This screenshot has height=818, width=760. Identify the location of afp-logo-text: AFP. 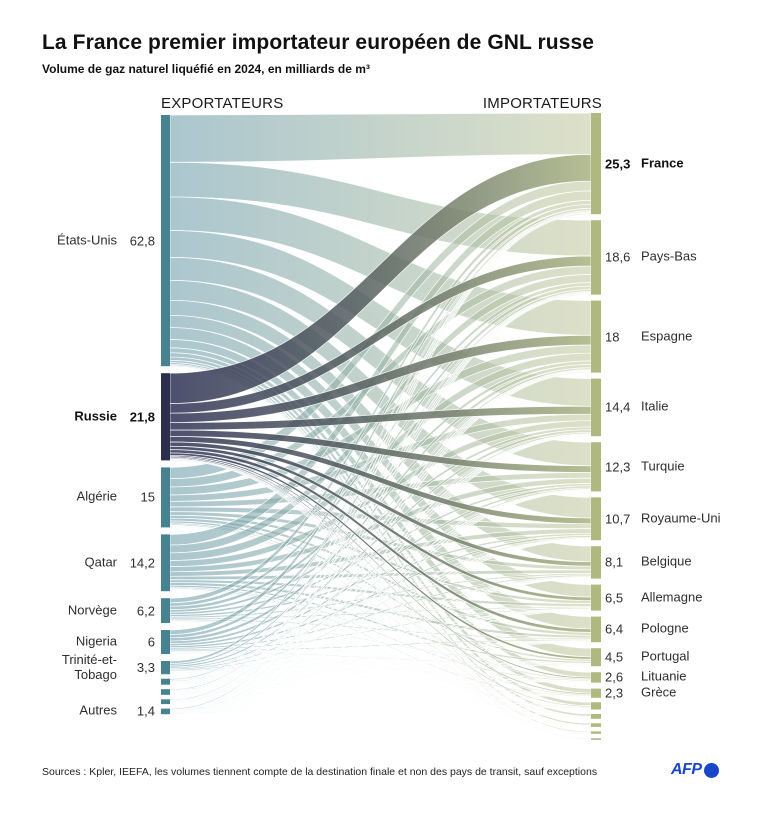
(686, 769).